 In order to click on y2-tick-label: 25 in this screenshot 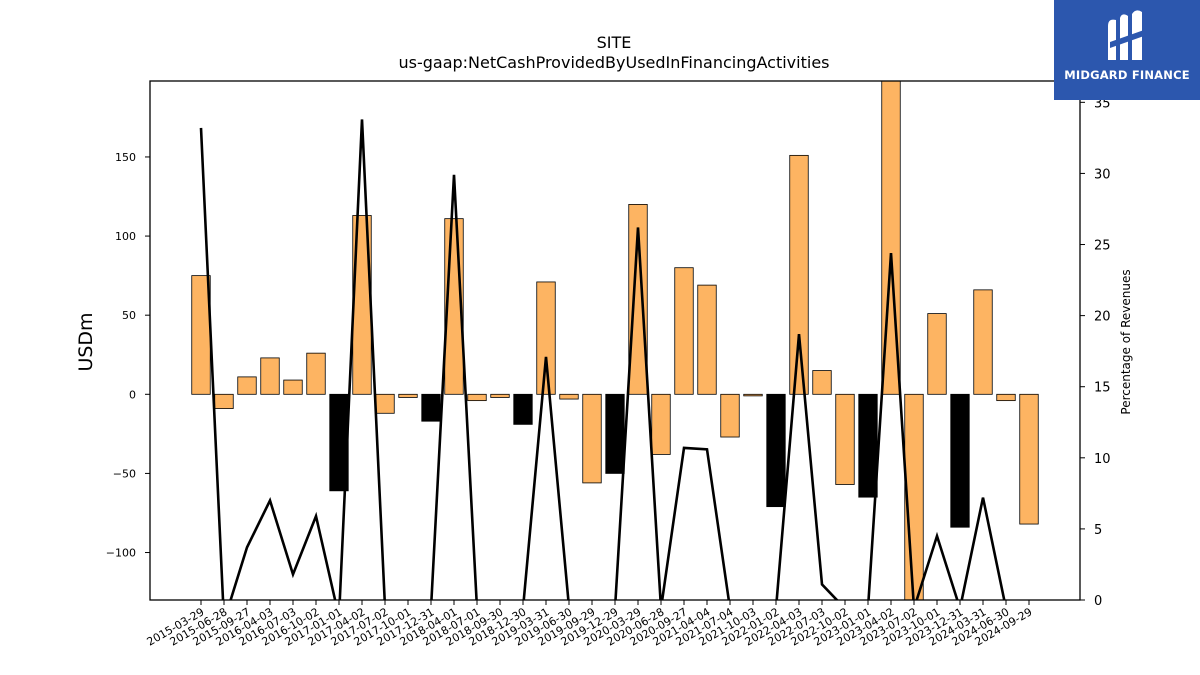, I will do `click(1102, 246)`.